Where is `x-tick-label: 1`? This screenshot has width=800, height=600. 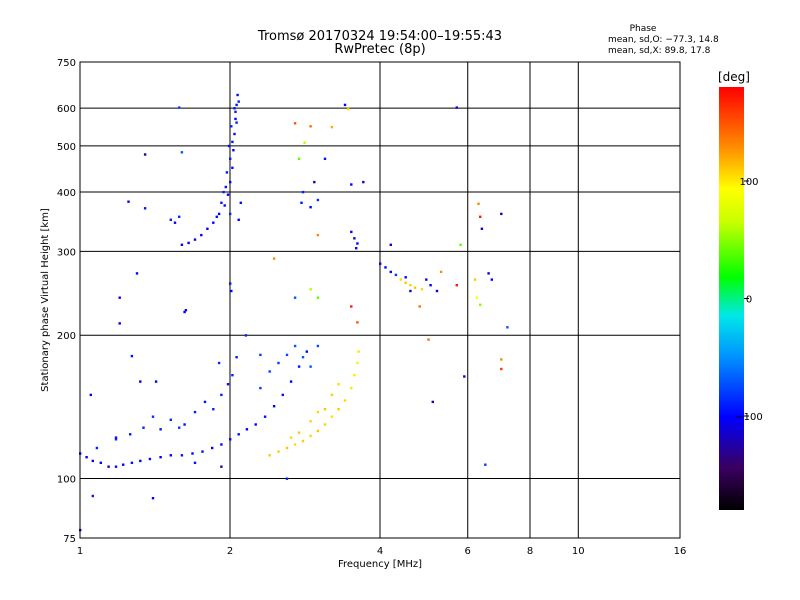
x-tick-label: 1 is located at coordinates (80, 551).